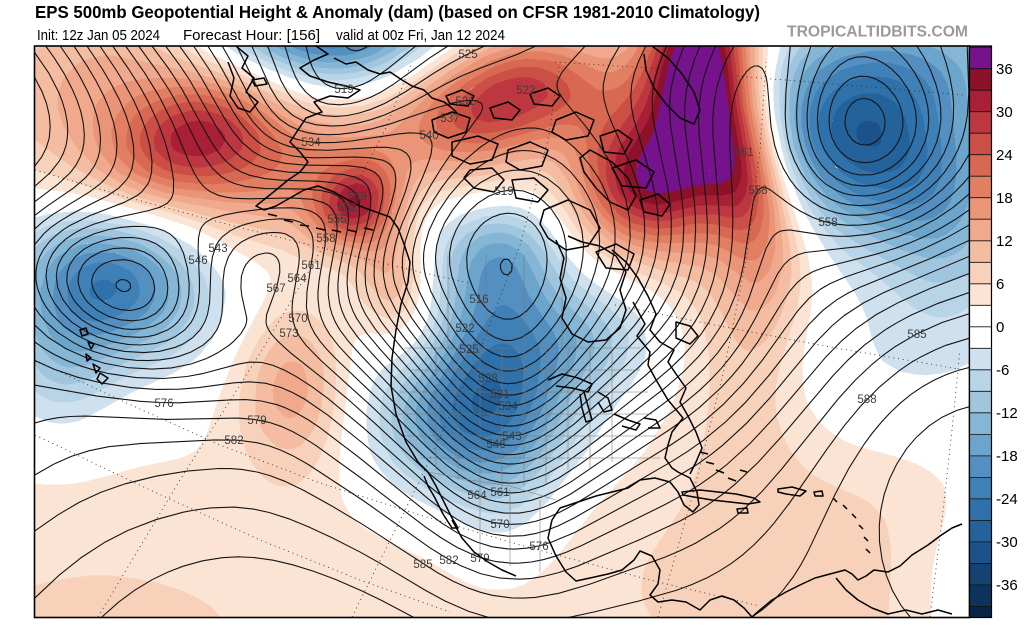 Image resolution: width=1024 pixels, height=638 pixels. Describe the element at coordinates (449, 119) in the screenshot. I see `svg-text: 537` at that location.